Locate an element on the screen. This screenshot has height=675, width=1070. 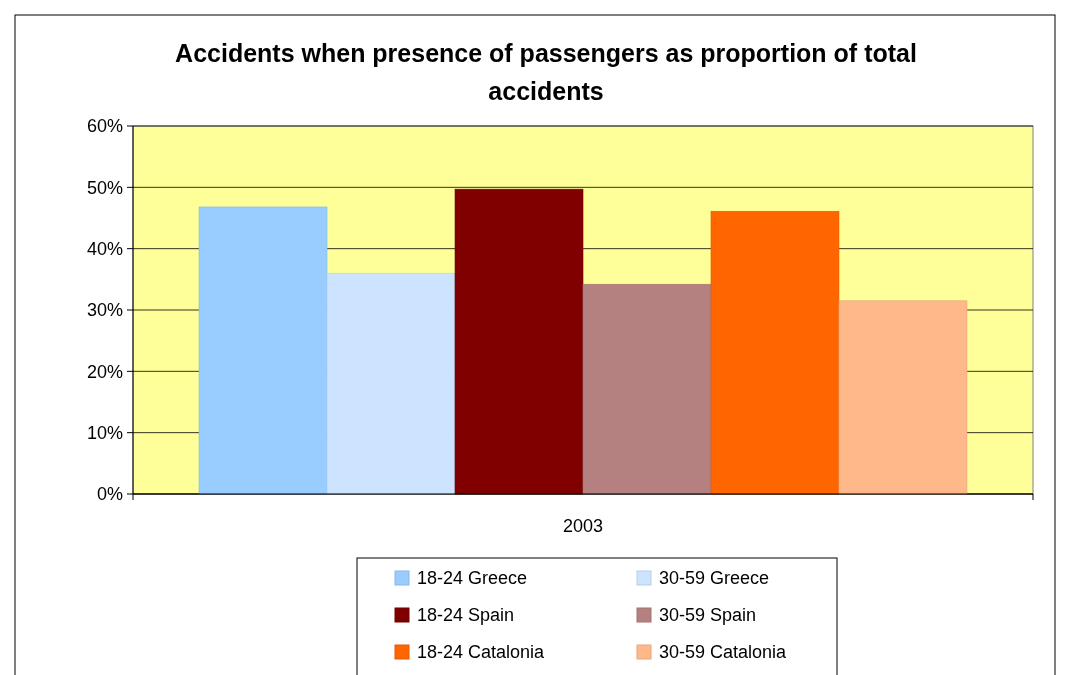
legend-label: 18-24 Catalonia is located at coordinates (481, 652).